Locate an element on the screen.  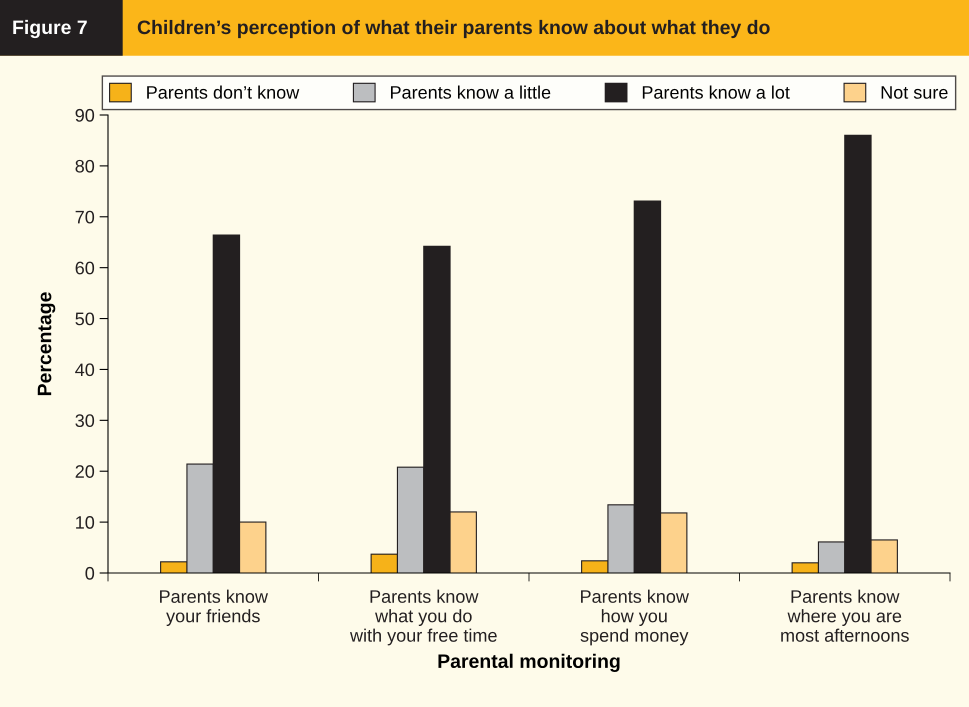
legend-label: Parents don’t know is located at coordinates (223, 92).